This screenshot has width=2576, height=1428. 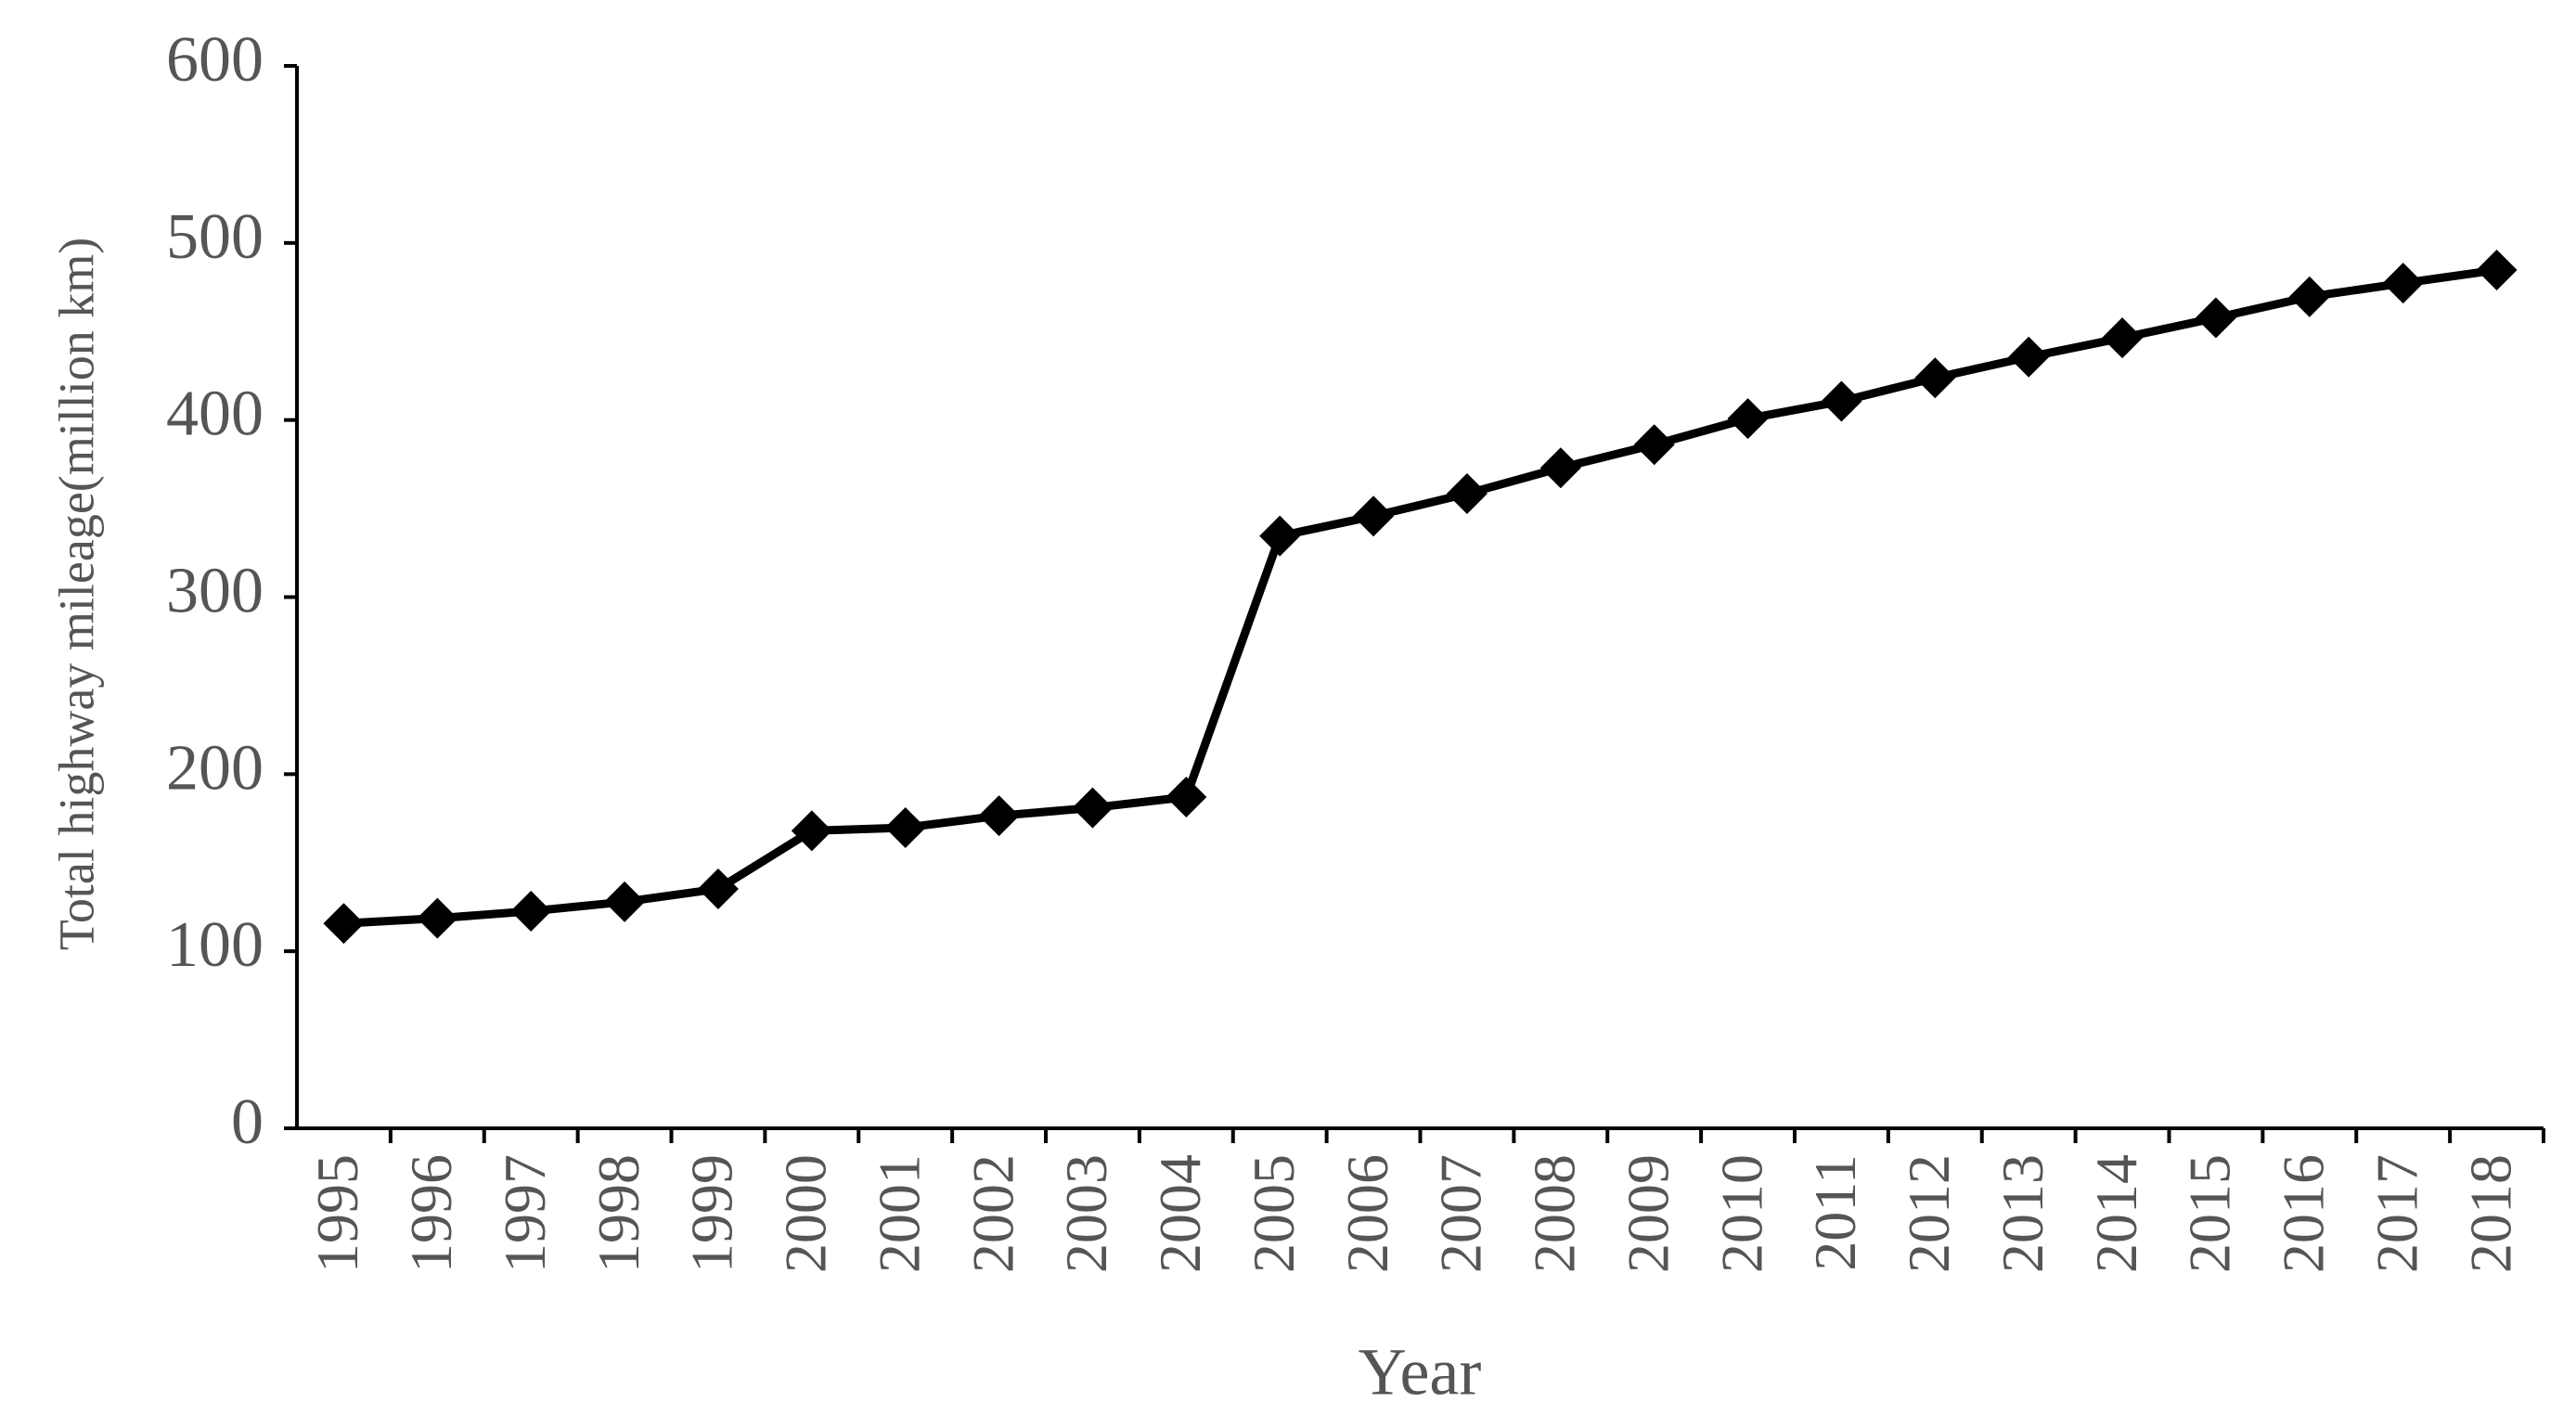 I want to click on x-tick-label: 2011, so click(x=1835, y=1212).